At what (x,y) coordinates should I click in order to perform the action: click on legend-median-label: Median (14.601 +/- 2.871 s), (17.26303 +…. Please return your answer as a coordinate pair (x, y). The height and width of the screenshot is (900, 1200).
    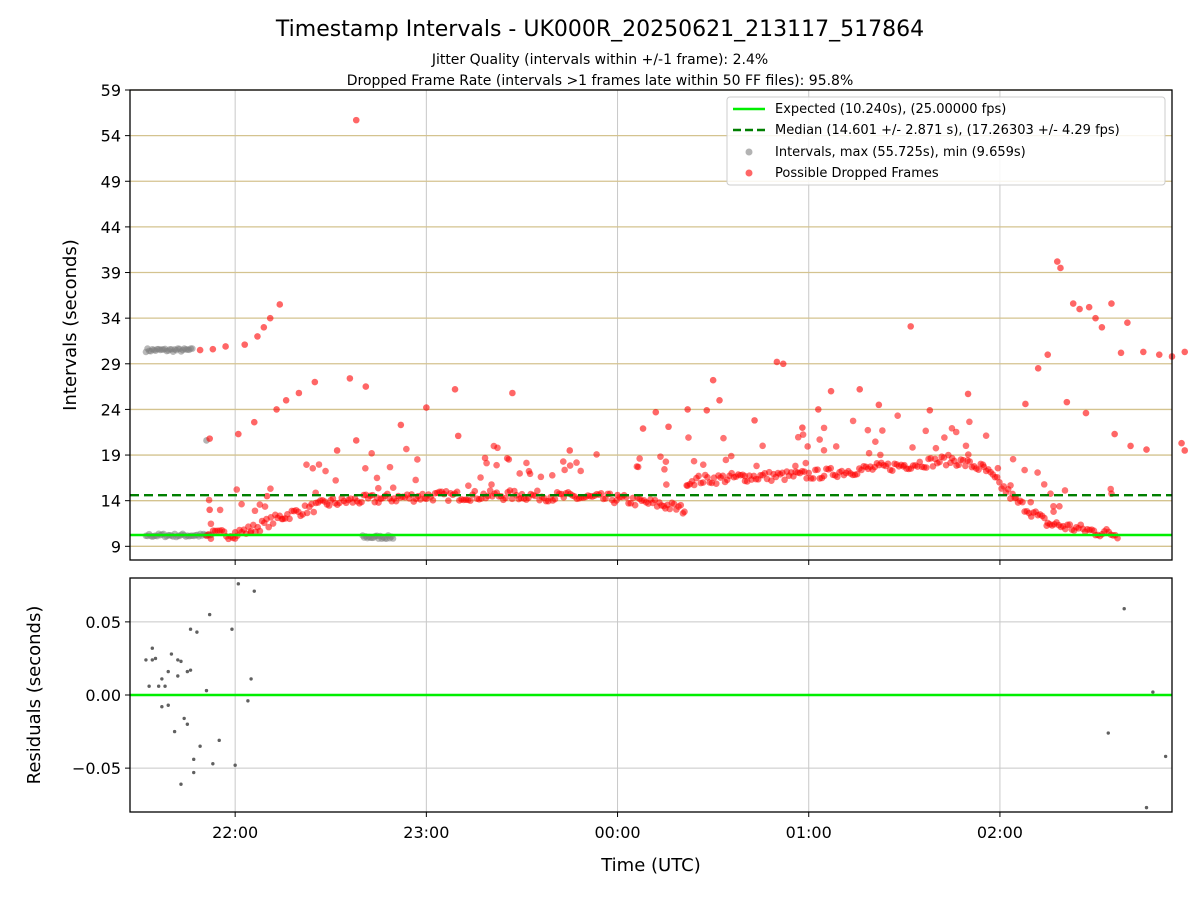
    Looking at the image, I should click on (947, 130).